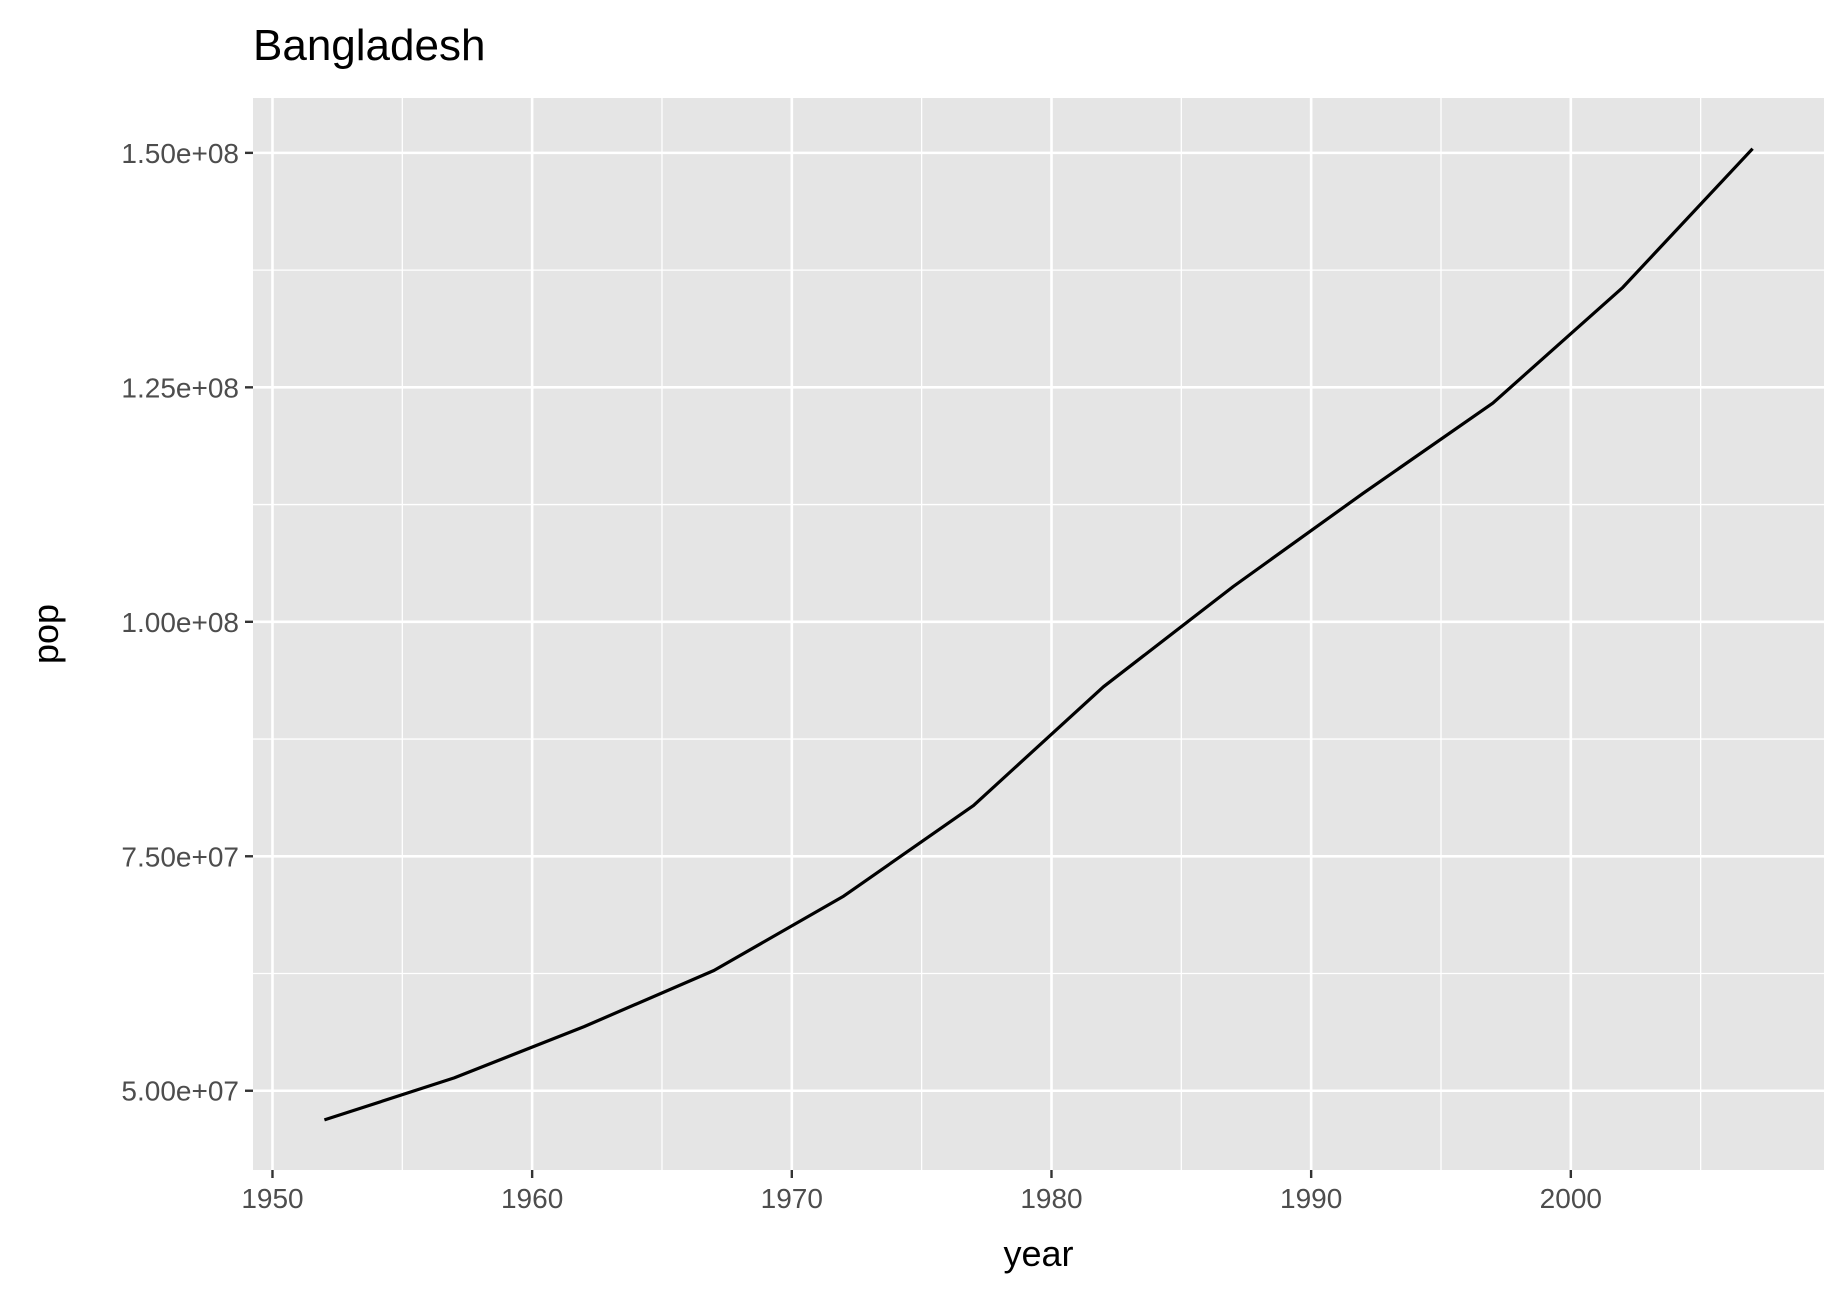 This screenshot has width=1829, height=1295. I want to click on y-axis: 5.00e+07 7.50e+07 1.00e+08 1.25e+08 1.50e+08, so click(187, 622).